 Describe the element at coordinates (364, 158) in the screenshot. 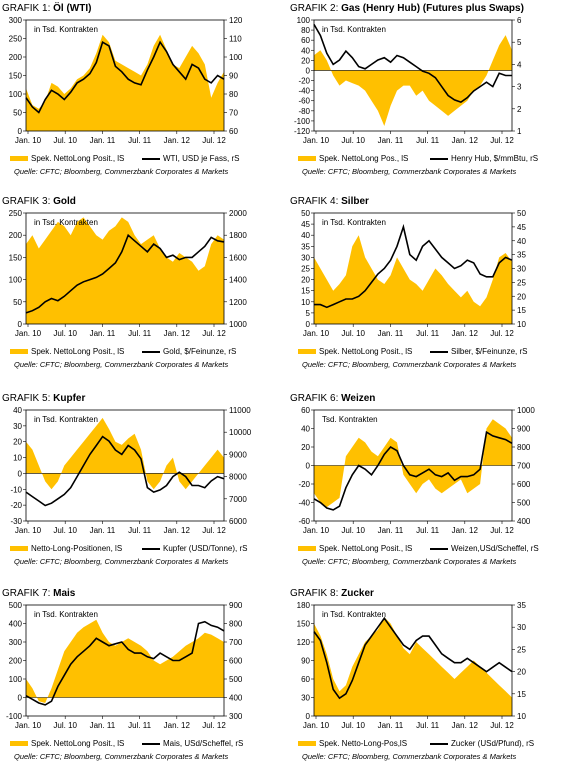

I see `legend-label: Spek. NettoLong Pos., lS` at that location.